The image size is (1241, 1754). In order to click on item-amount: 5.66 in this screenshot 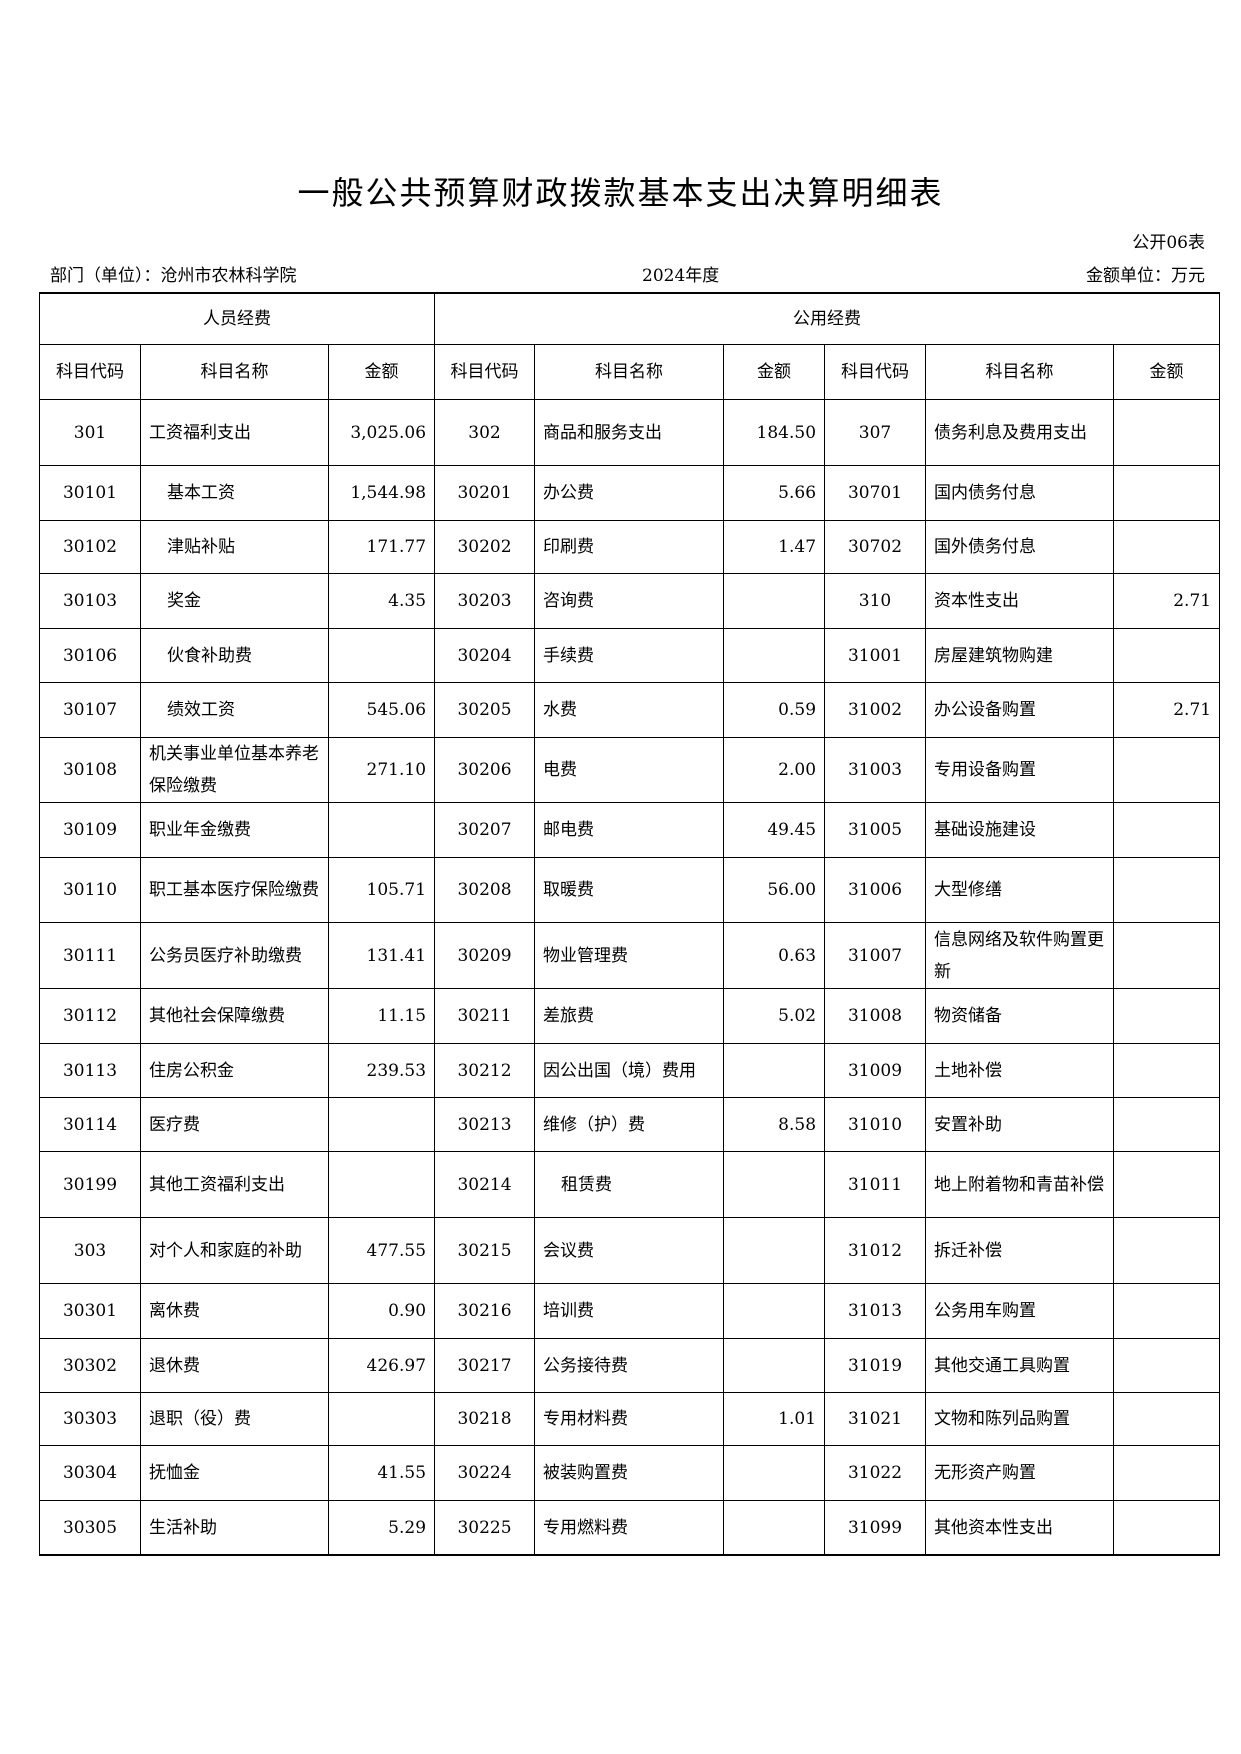, I will do `click(774, 493)`.